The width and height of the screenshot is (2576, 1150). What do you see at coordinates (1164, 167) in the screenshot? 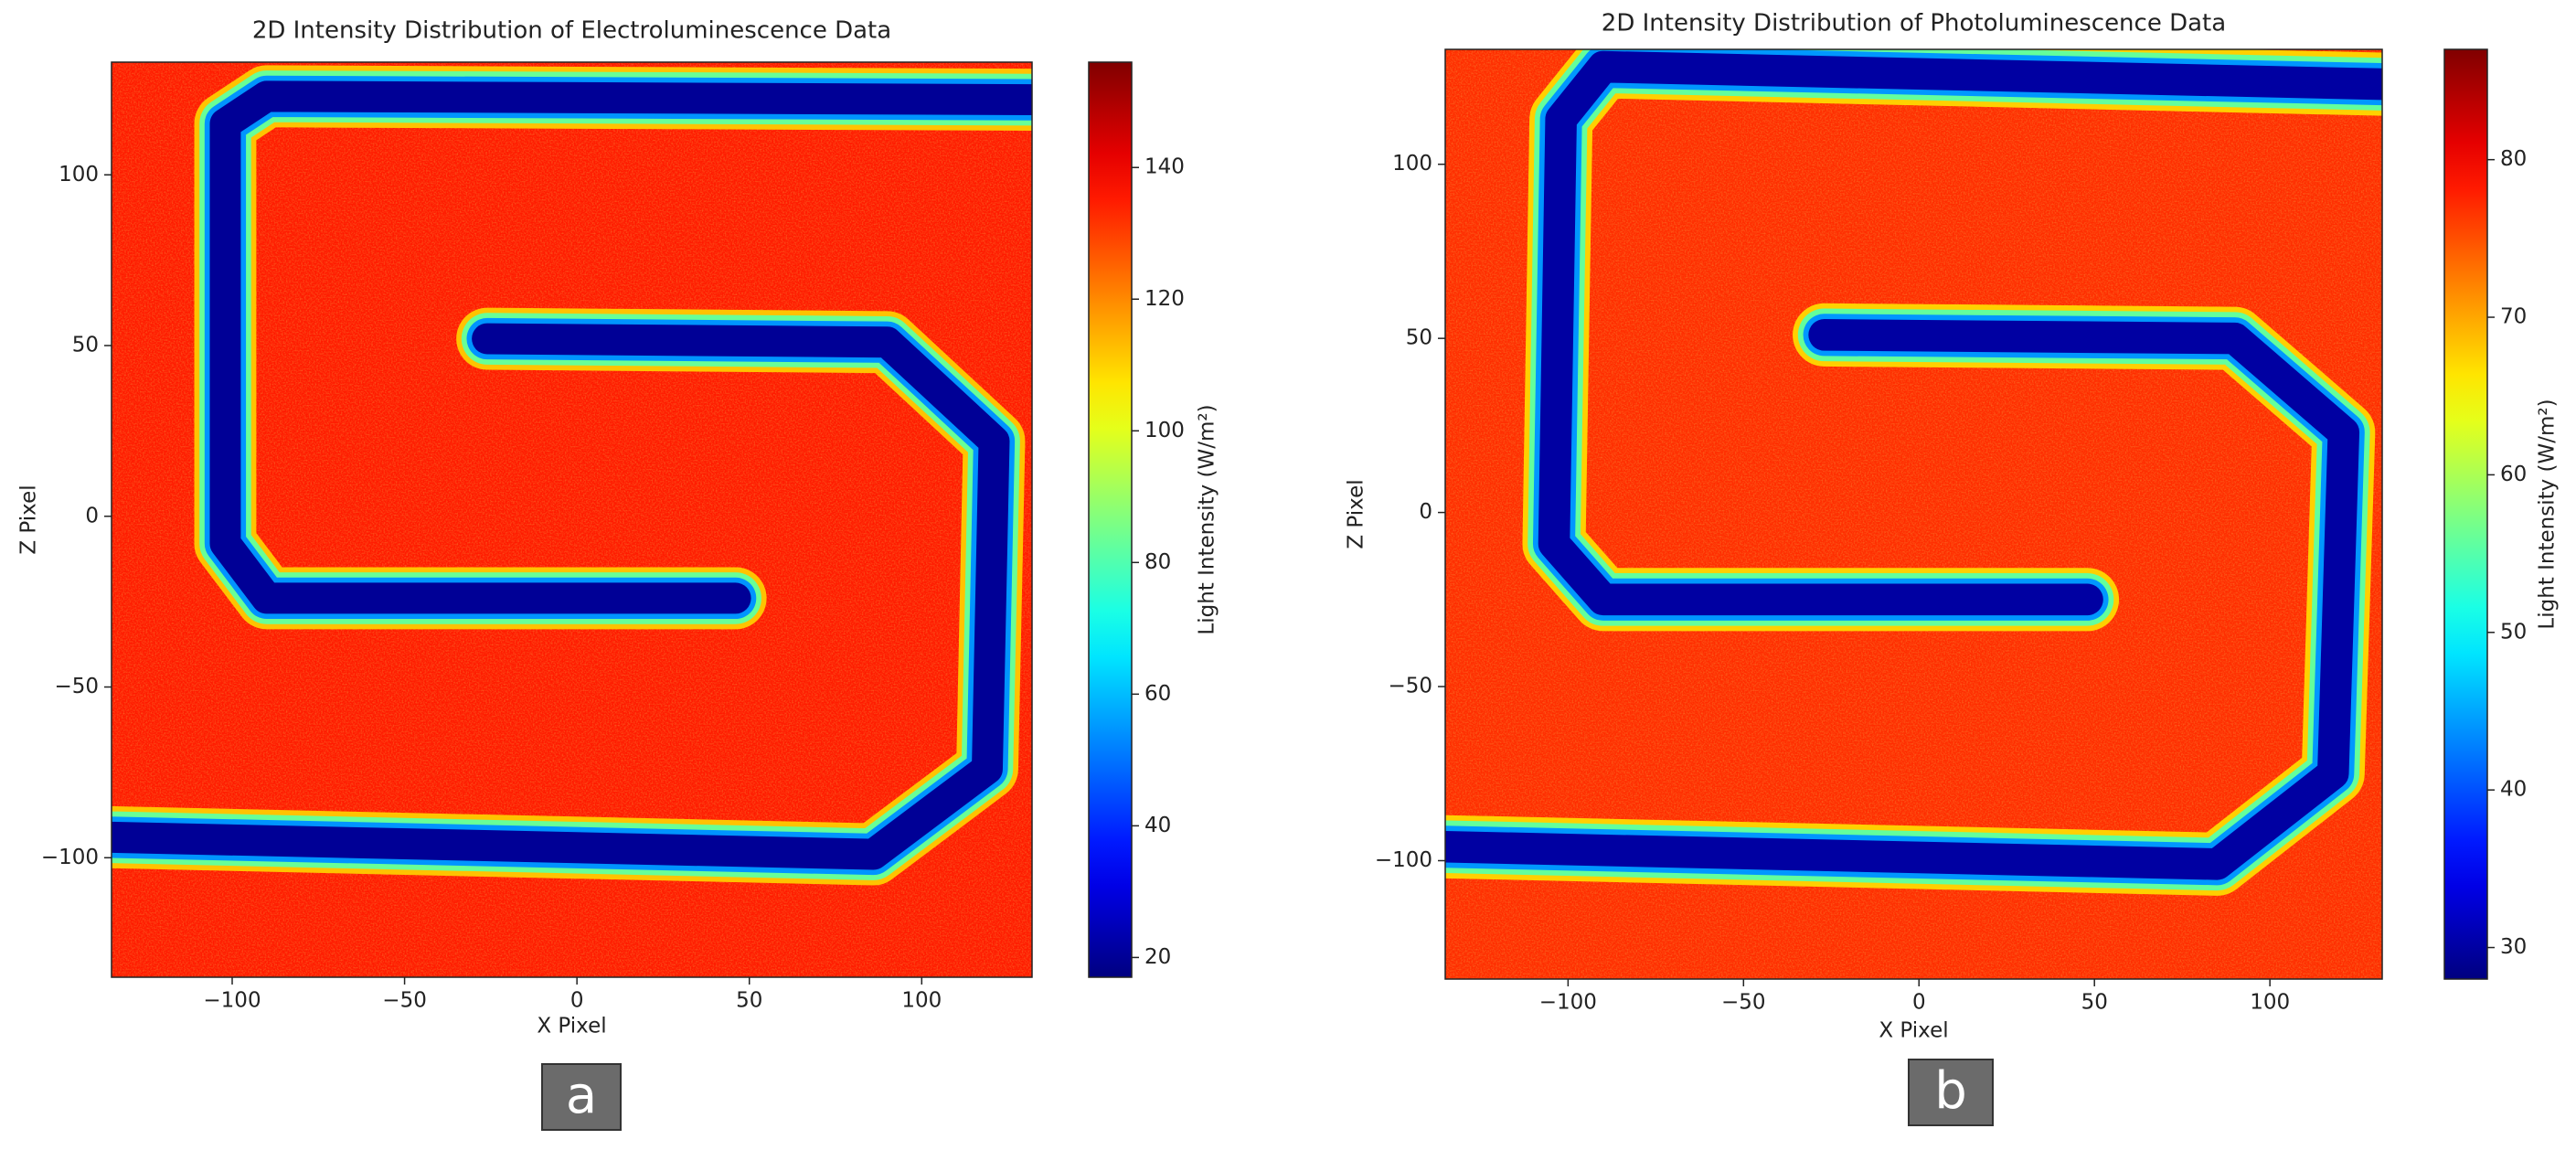
I see `colorbar-tick-label: 140` at bounding box center [1164, 167].